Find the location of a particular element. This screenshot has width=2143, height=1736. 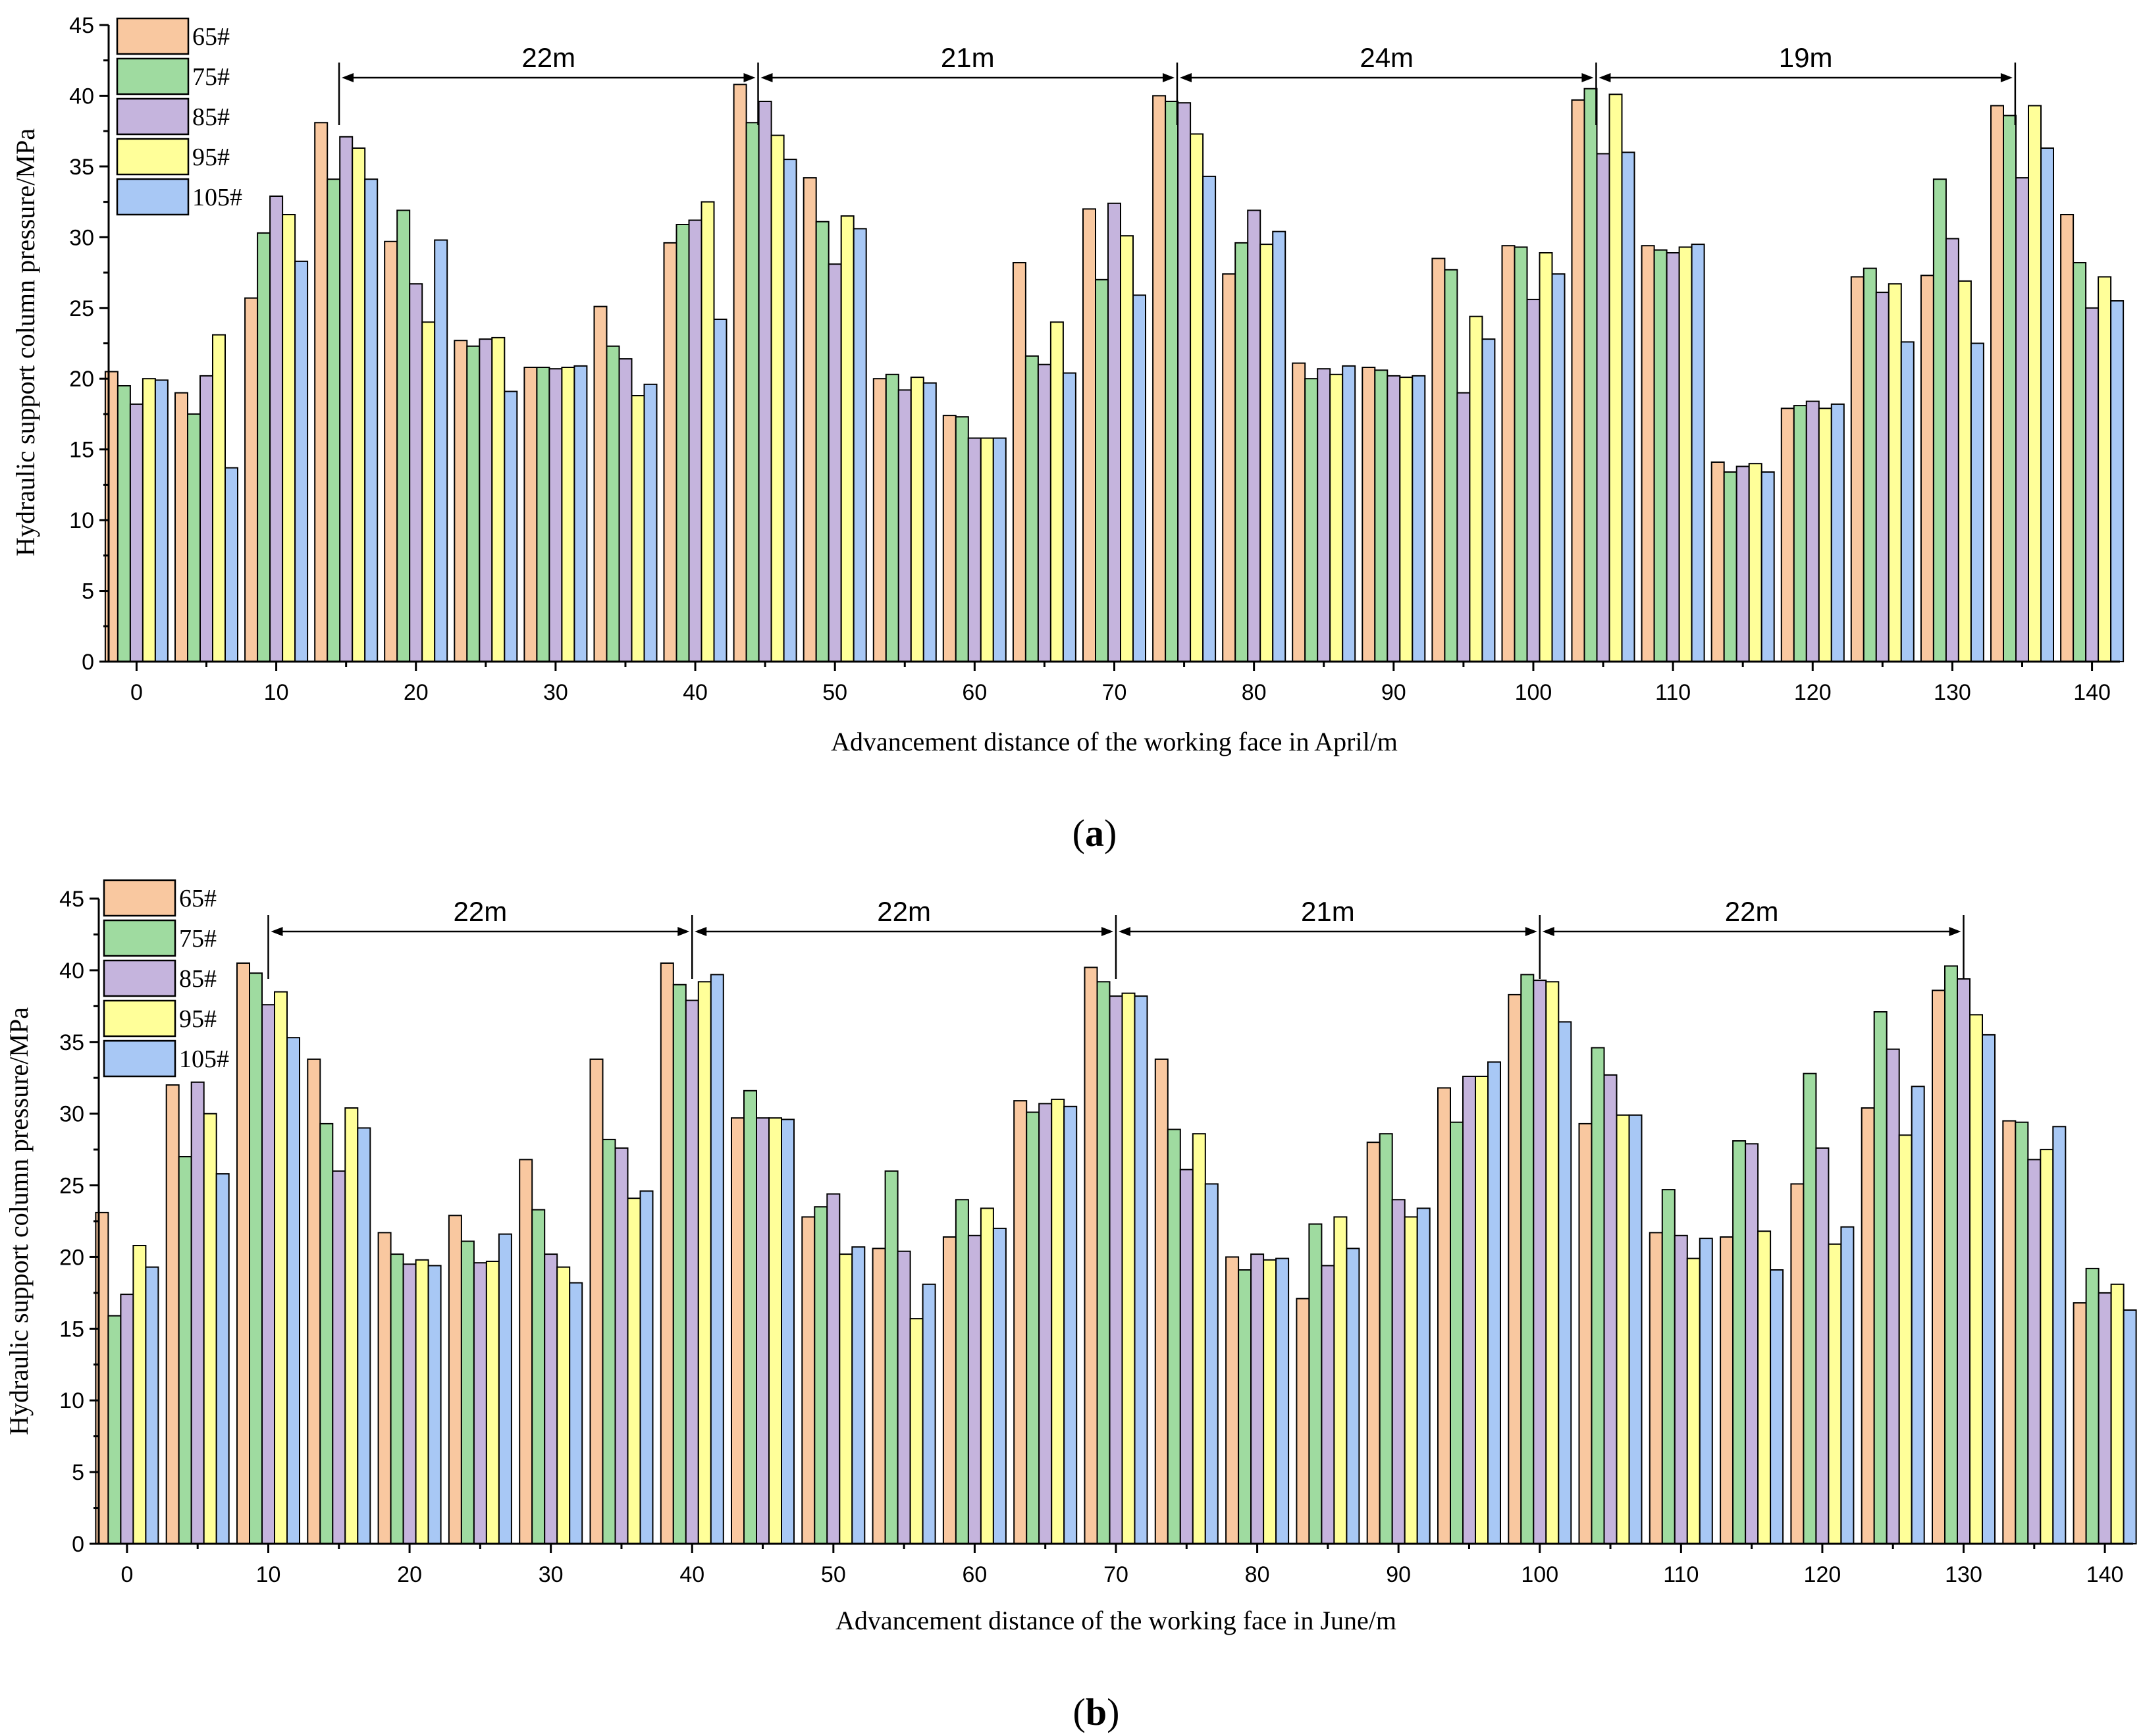

bar-75-x15 is located at coordinates (326, 1333).